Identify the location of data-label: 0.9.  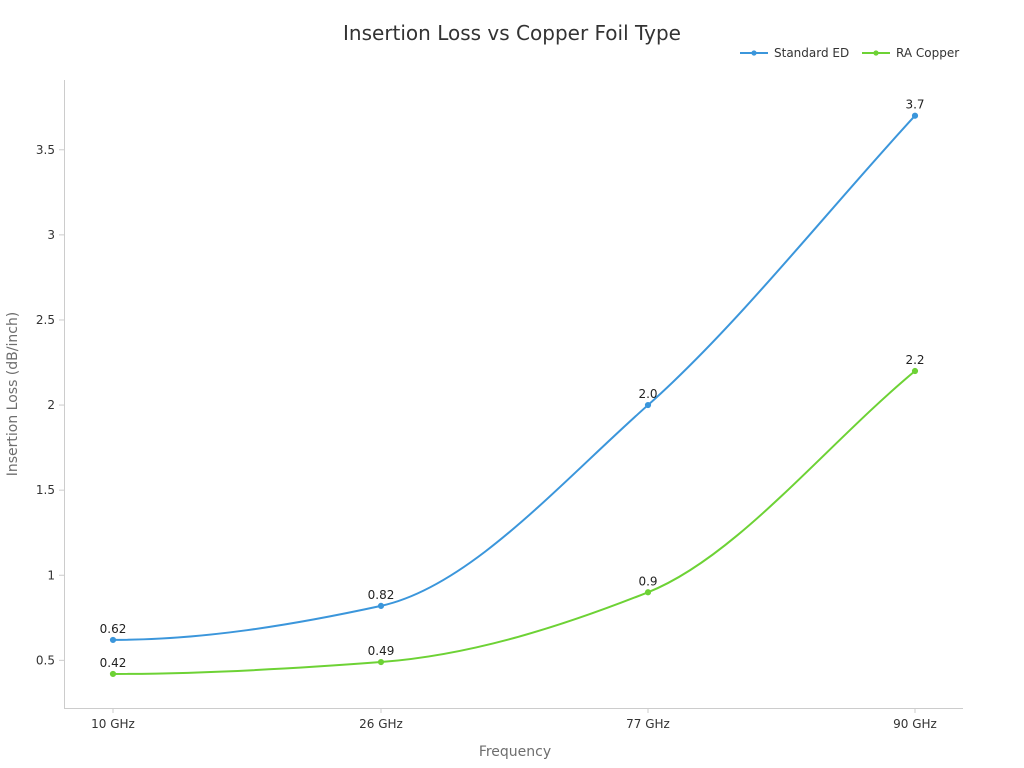
(647, 581).